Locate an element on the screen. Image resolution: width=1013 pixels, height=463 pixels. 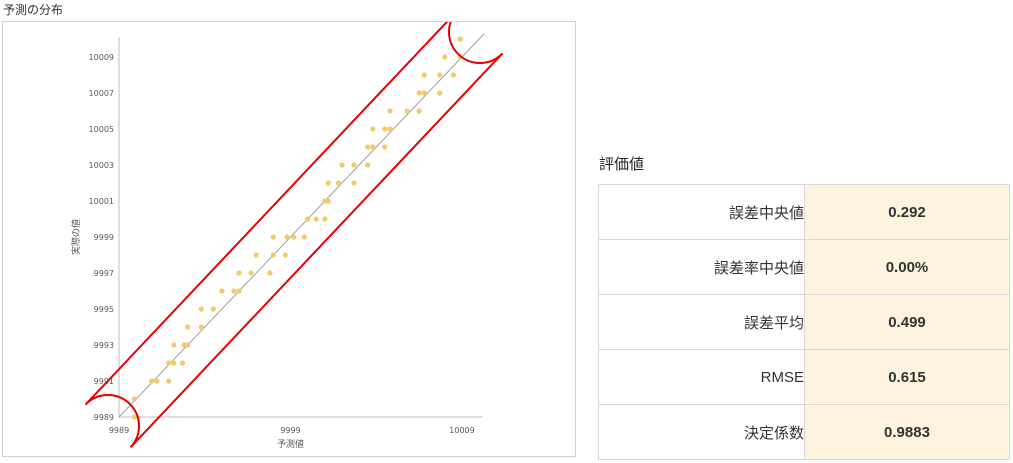
y-tick-label: 10007 is located at coordinates (101, 93).